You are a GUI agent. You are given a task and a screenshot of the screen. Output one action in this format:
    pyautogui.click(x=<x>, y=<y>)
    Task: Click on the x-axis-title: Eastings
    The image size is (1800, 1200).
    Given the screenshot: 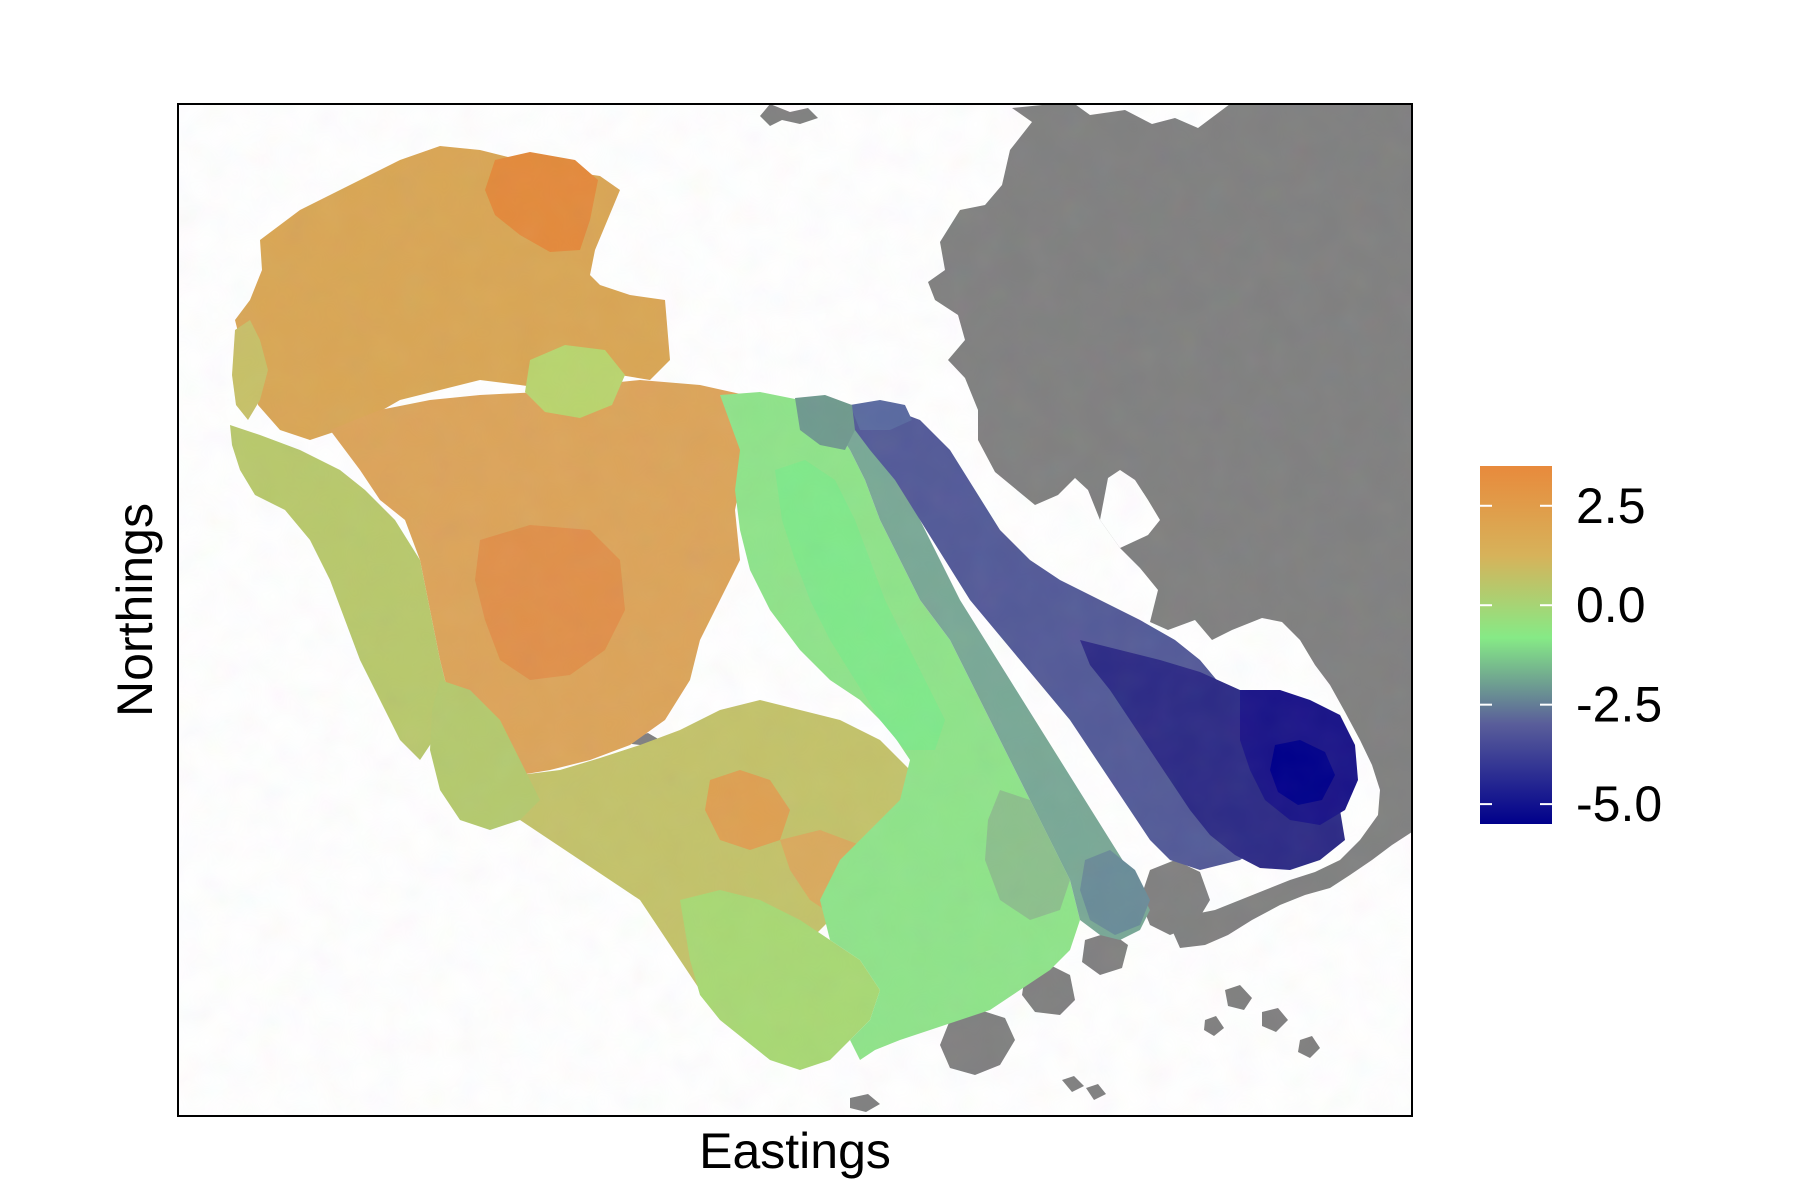 What is the action you would take?
    pyautogui.click(x=795, y=1151)
    